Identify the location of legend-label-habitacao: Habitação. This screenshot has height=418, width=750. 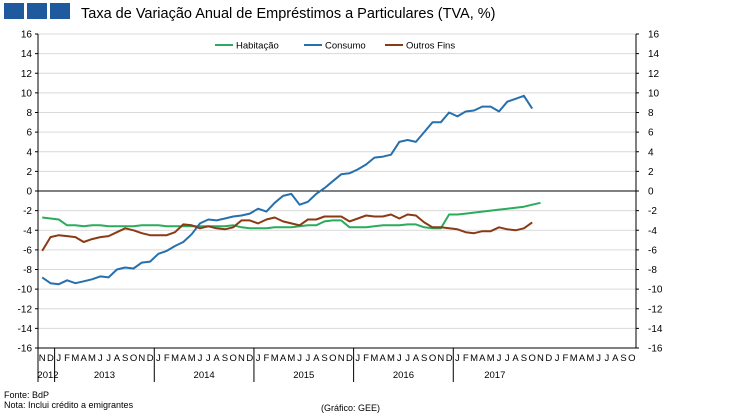
(257, 46).